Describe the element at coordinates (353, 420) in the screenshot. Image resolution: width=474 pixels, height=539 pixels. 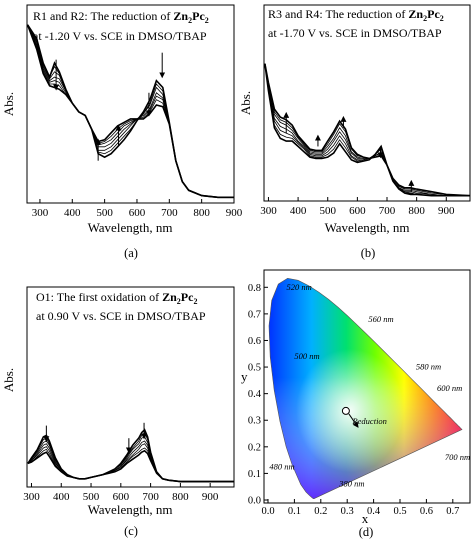
I see `reduction-arrow` at that location.